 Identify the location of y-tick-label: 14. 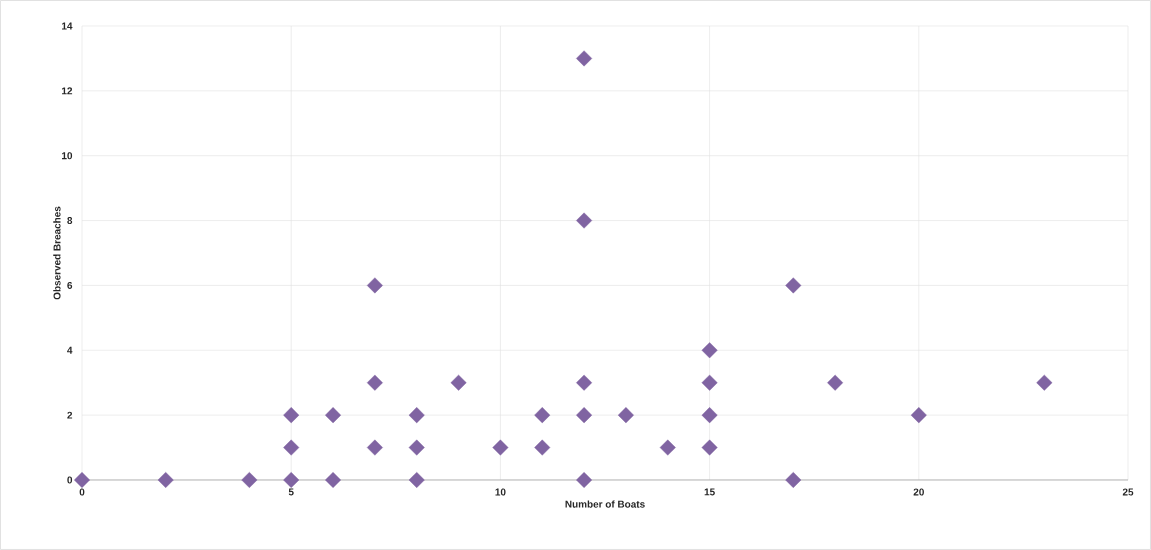
(67, 26).